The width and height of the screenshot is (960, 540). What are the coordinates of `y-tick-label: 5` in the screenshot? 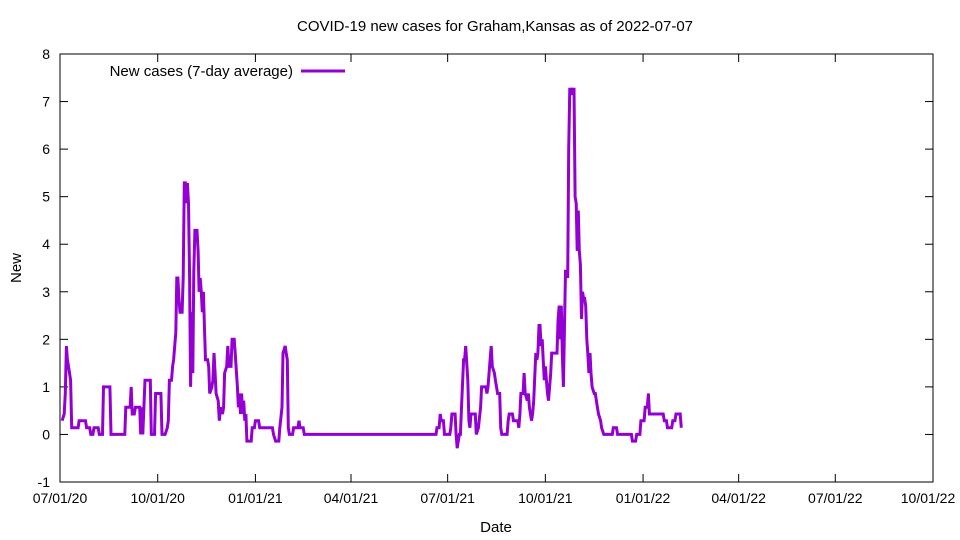 It's located at (46, 197).